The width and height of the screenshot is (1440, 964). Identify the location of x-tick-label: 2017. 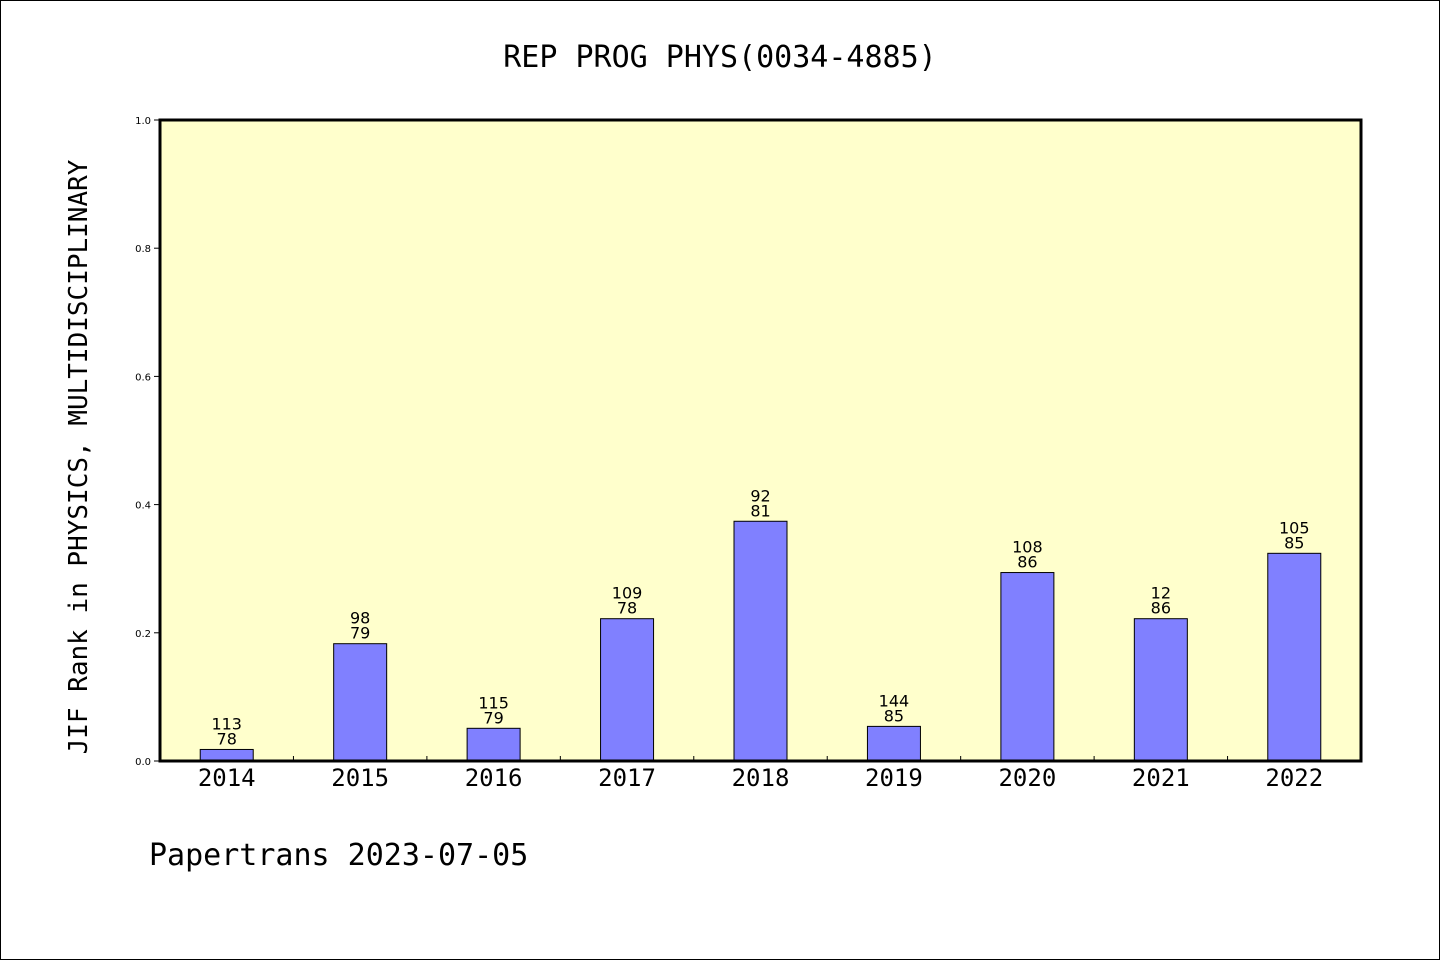
(627, 778).